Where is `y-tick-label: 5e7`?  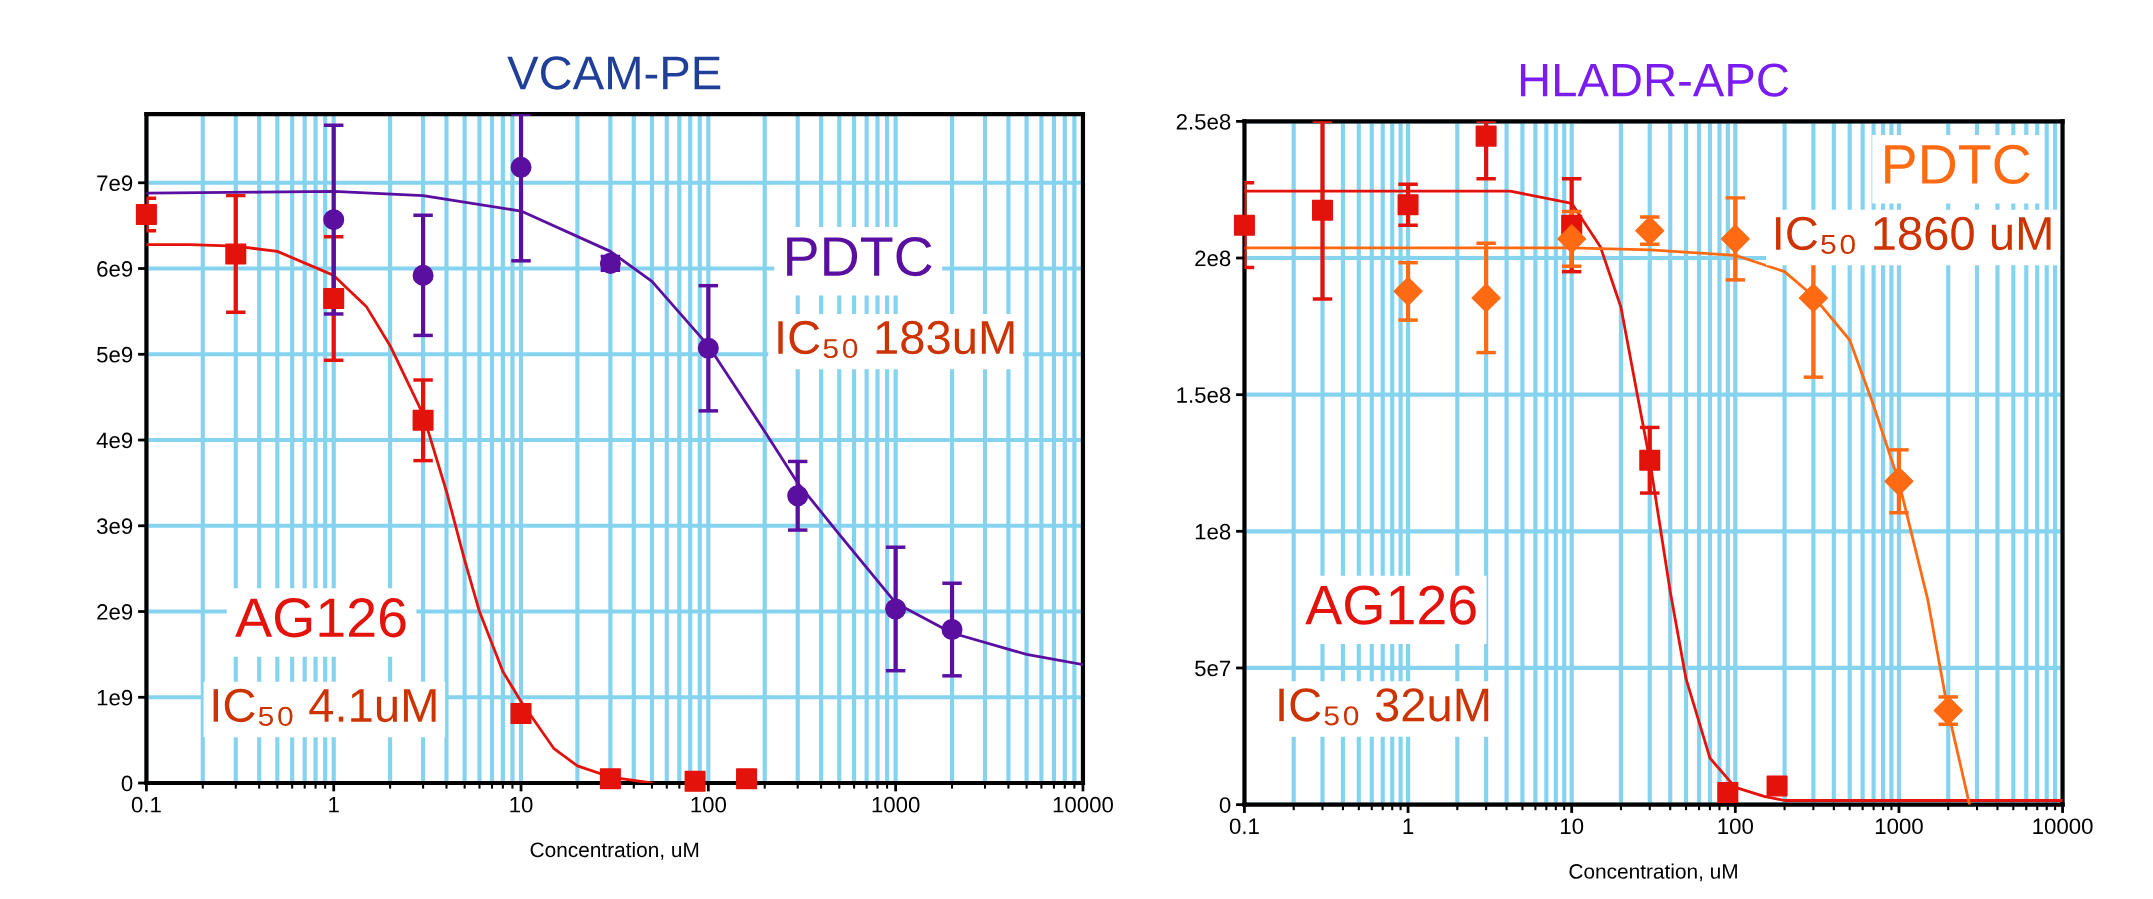 y-tick-label: 5e7 is located at coordinates (1213, 668).